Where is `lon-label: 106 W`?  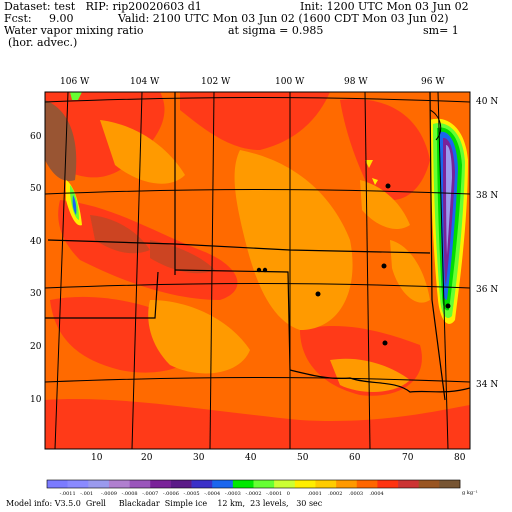 lon-label: 106 W is located at coordinates (75, 82).